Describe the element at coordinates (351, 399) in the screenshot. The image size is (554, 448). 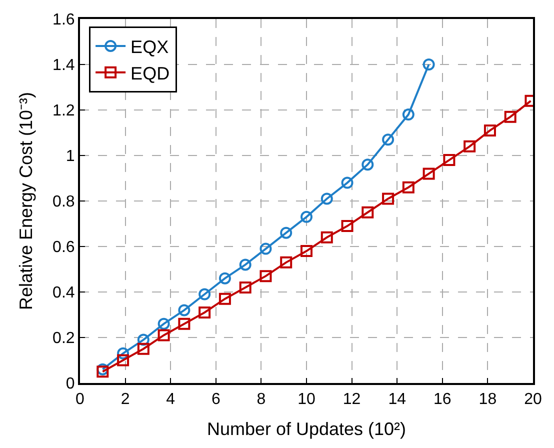
I see `x-tick-label: 12` at that location.